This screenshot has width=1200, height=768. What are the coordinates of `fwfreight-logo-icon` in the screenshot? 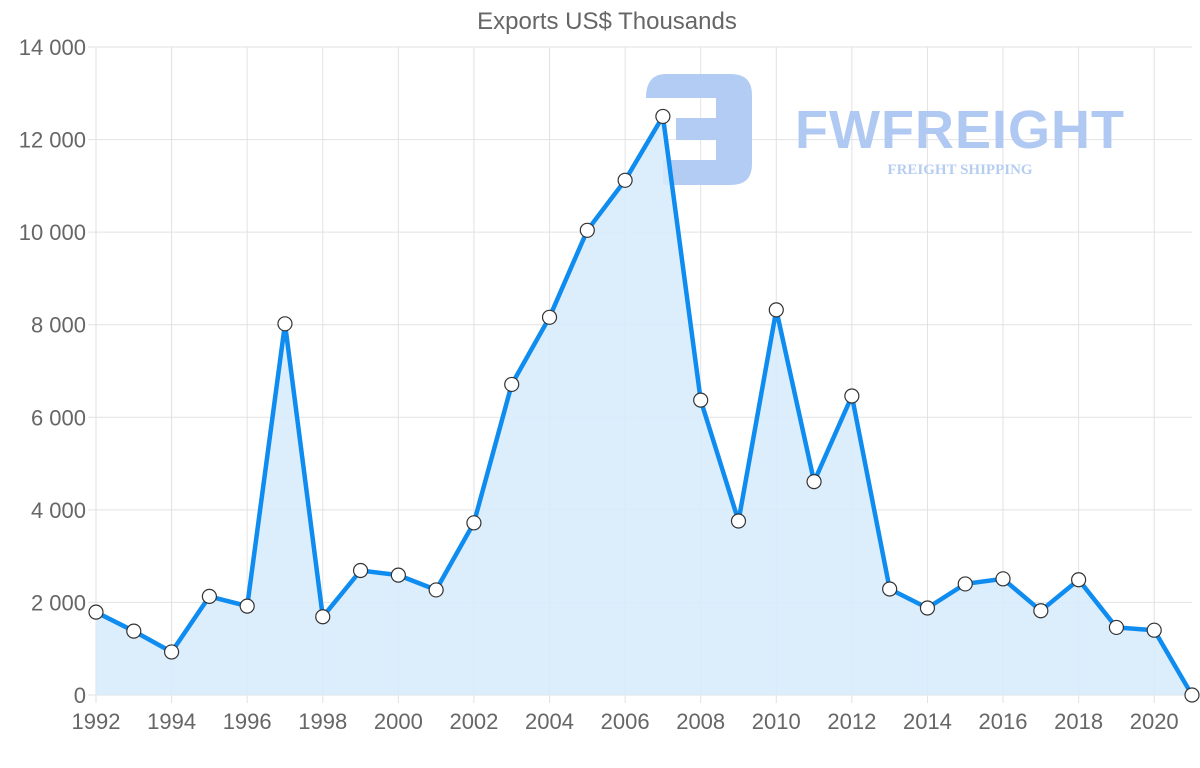 It's located at (699, 129).